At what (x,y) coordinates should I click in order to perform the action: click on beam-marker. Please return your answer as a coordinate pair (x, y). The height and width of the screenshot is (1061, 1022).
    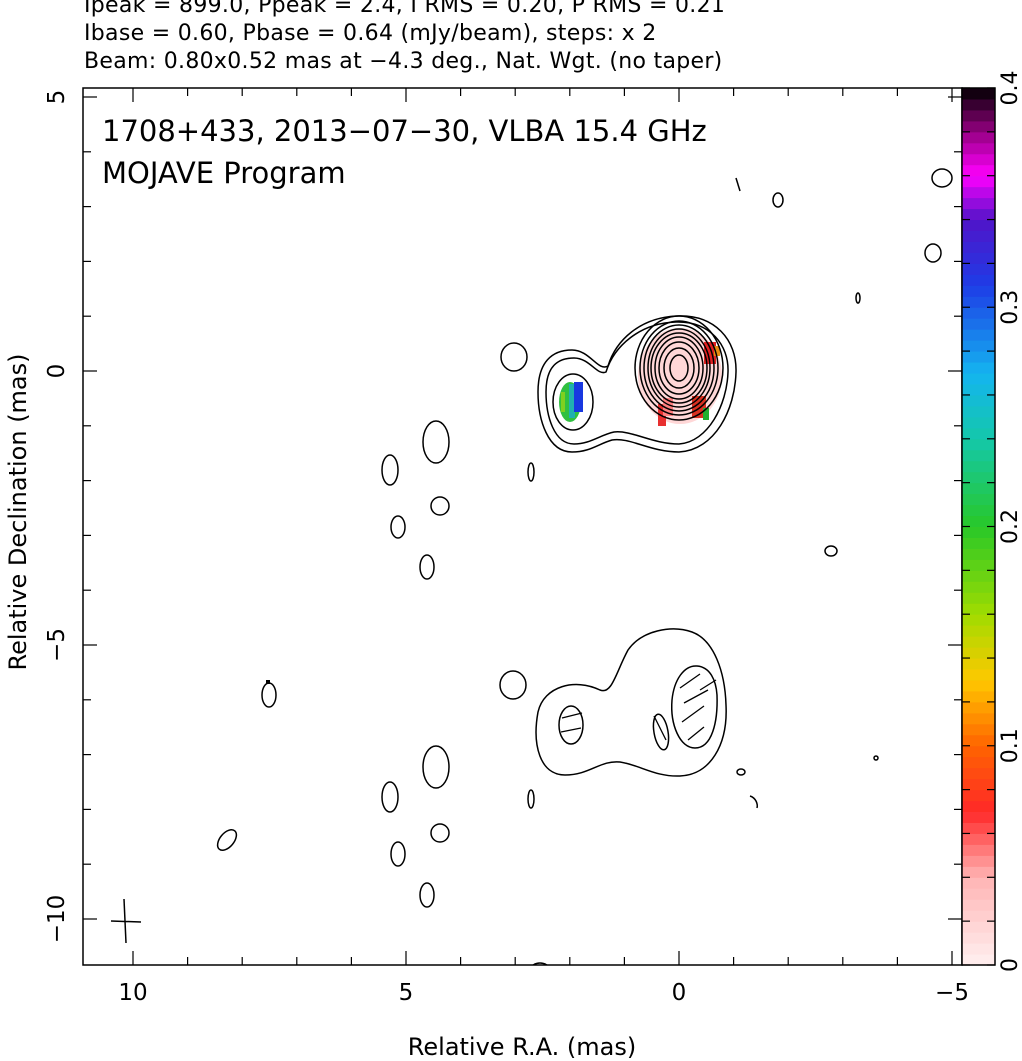
    Looking at the image, I should click on (126, 921).